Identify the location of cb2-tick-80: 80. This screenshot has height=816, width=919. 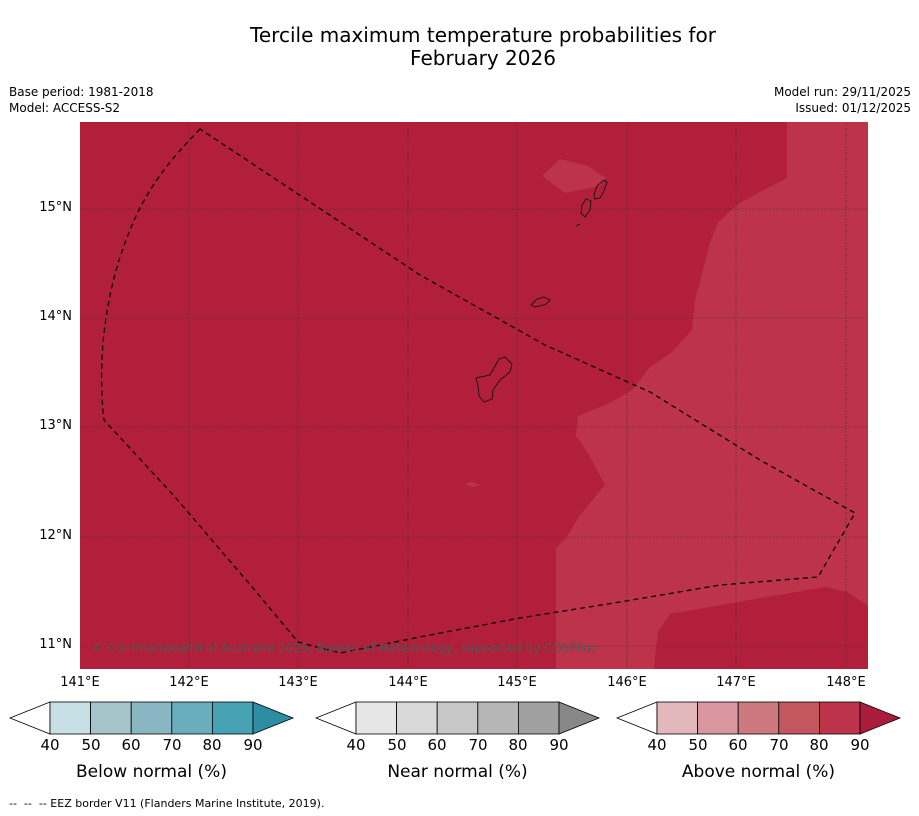
(518, 745).